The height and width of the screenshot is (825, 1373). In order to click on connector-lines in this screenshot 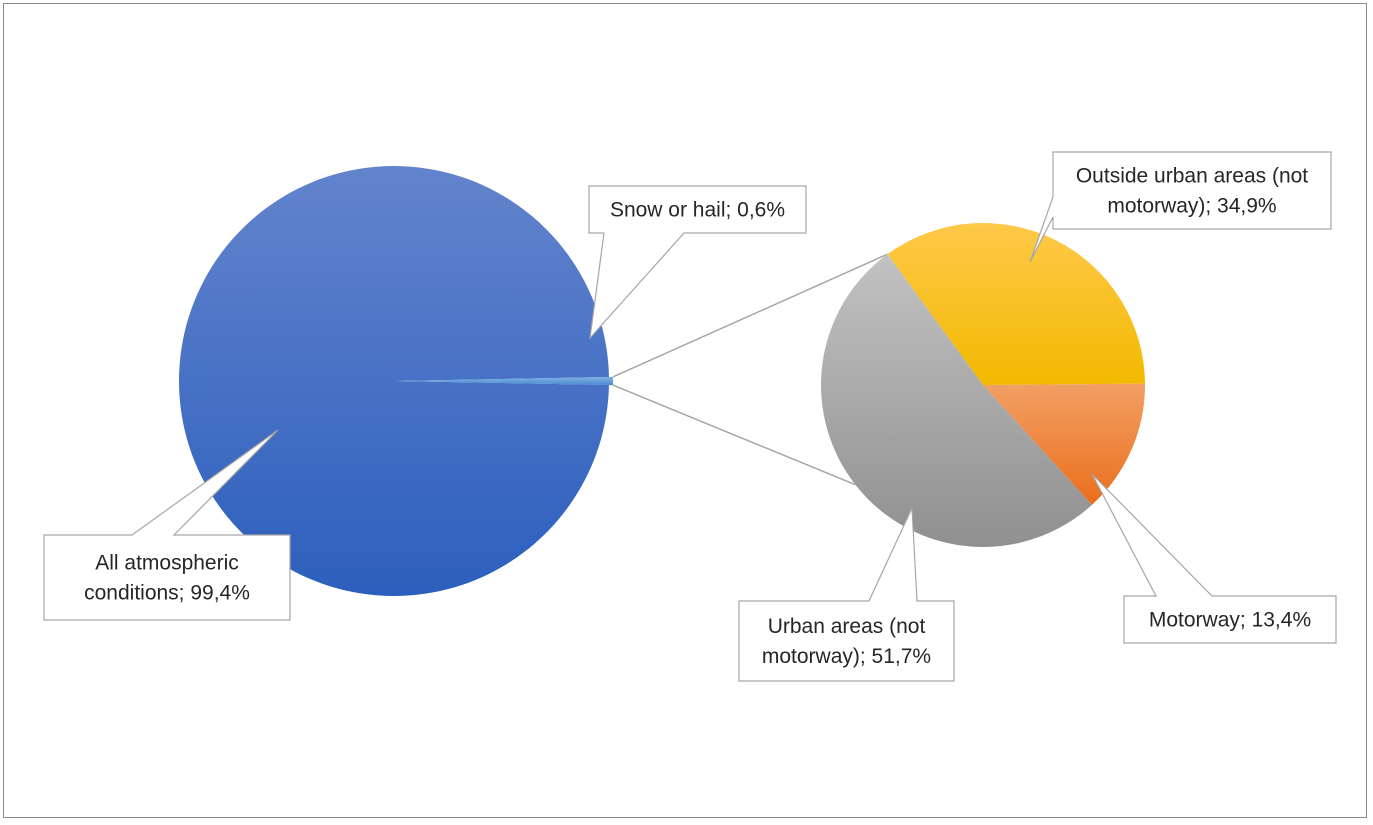, I will do `click(750, 369)`.